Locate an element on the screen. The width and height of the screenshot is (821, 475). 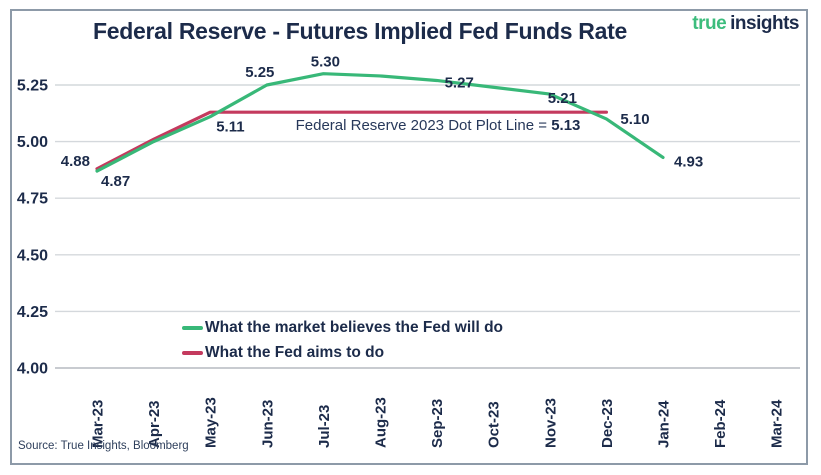
x-axis-tick-label: Jul-23 is located at coordinates (324, 426).